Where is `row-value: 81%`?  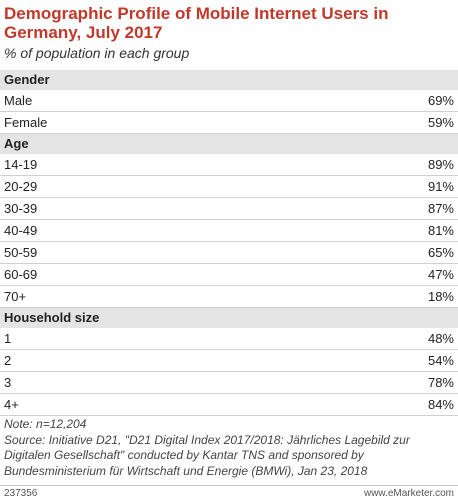 row-value: 81% is located at coordinates (440, 230).